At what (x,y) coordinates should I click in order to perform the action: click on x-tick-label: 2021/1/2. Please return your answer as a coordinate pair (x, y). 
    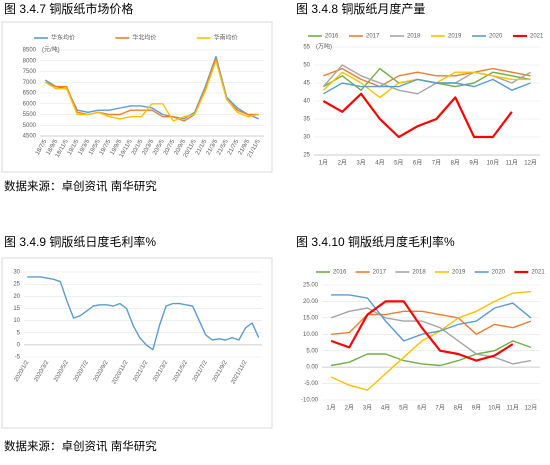
    Looking at the image, I should click on (141, 371).